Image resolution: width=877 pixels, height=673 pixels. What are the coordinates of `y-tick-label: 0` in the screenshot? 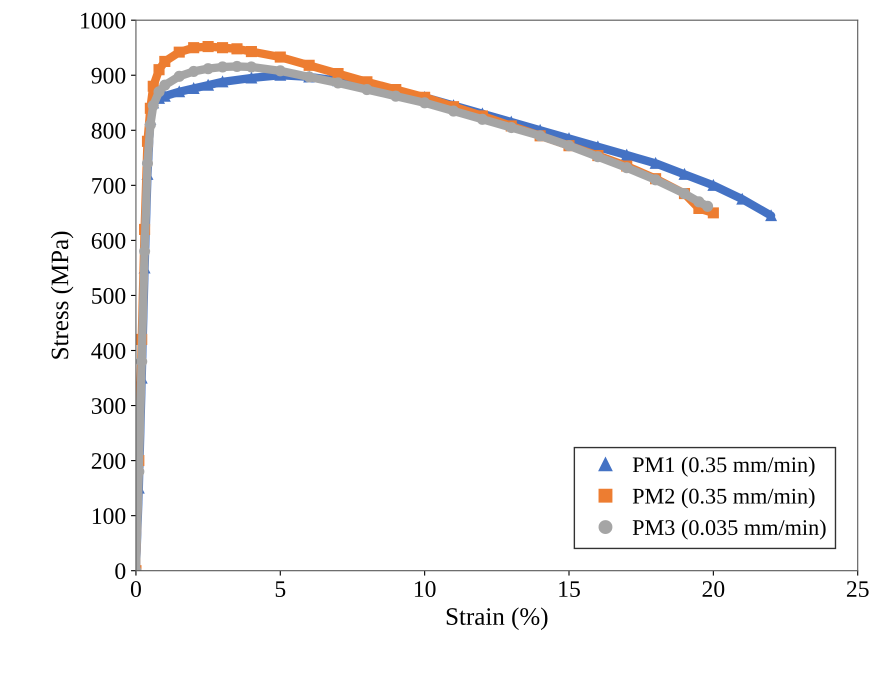 It's located at (120, 571).